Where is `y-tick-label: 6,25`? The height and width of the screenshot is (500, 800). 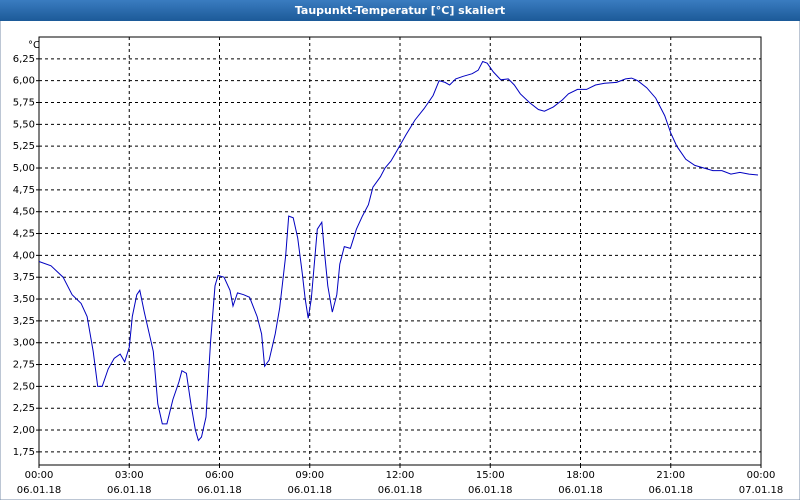 y-tick-label: 6,25 is located at coordinates (24, 59).